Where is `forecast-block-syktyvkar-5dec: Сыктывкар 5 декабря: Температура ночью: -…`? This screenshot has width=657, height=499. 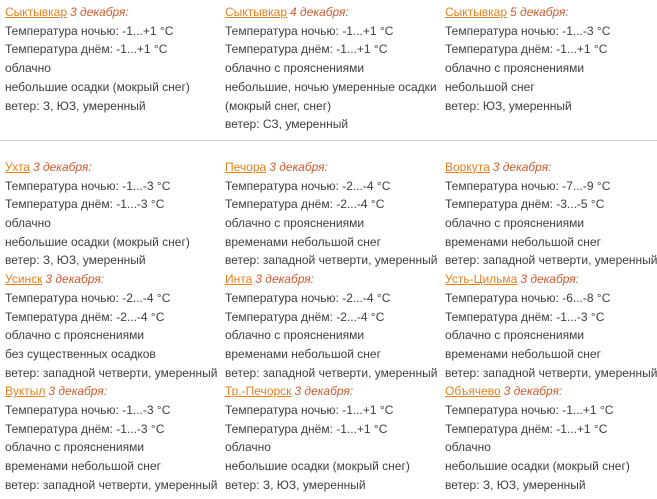 forecast-block-syktyvkar-5dec: Сыктывкар 5 декабря: Температура ночью: -… is located at coordinates (551, 68).